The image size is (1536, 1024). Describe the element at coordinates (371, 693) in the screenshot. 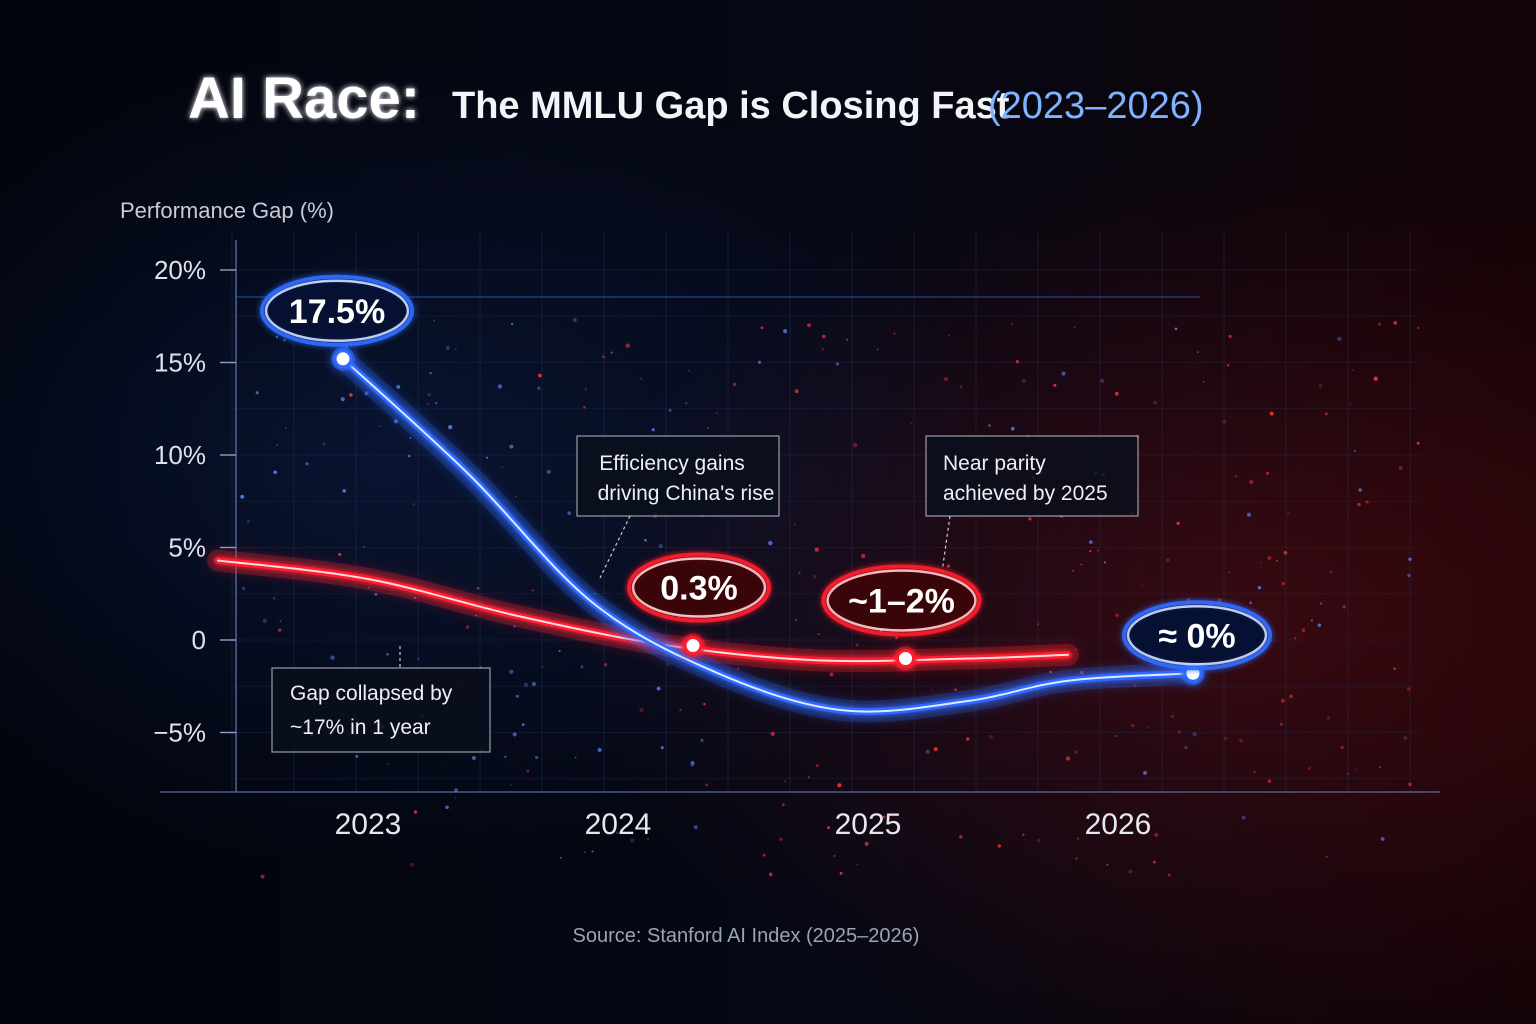

I see `annotation-collapse-line-1: Gap collapsed by` at that location.